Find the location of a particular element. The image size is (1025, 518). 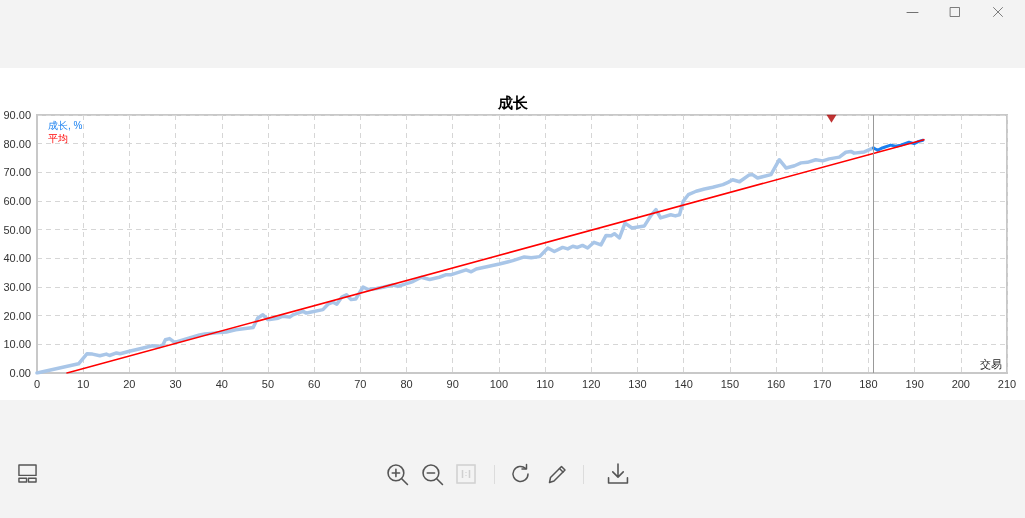

text: 成长, % is located at coordinates (65, 125).